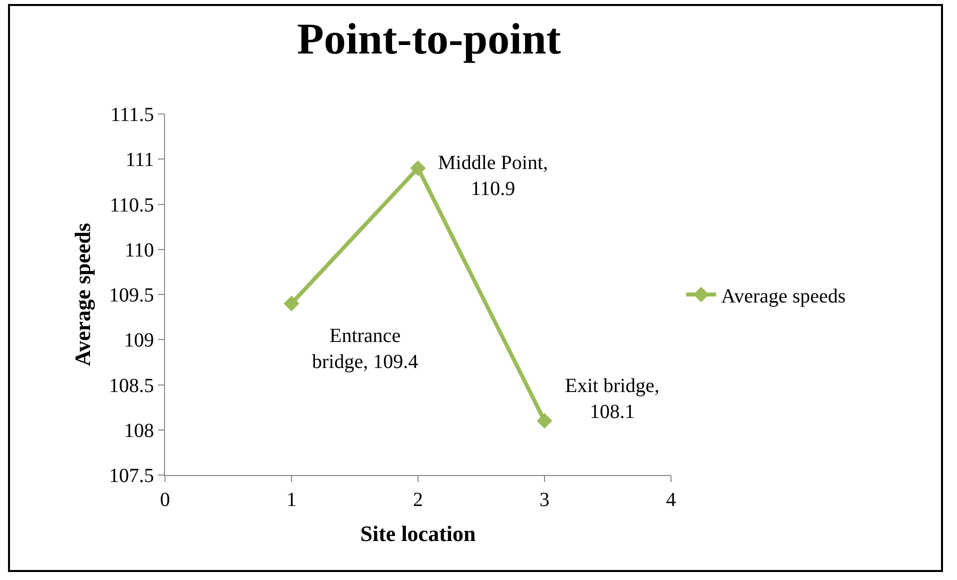 The width and height of the screenshot is (957, 580). What do you see at coordinates (131, 476) in the screenshot?
I see `y-tick-label: 107.5` at bounding box center [131, 476].